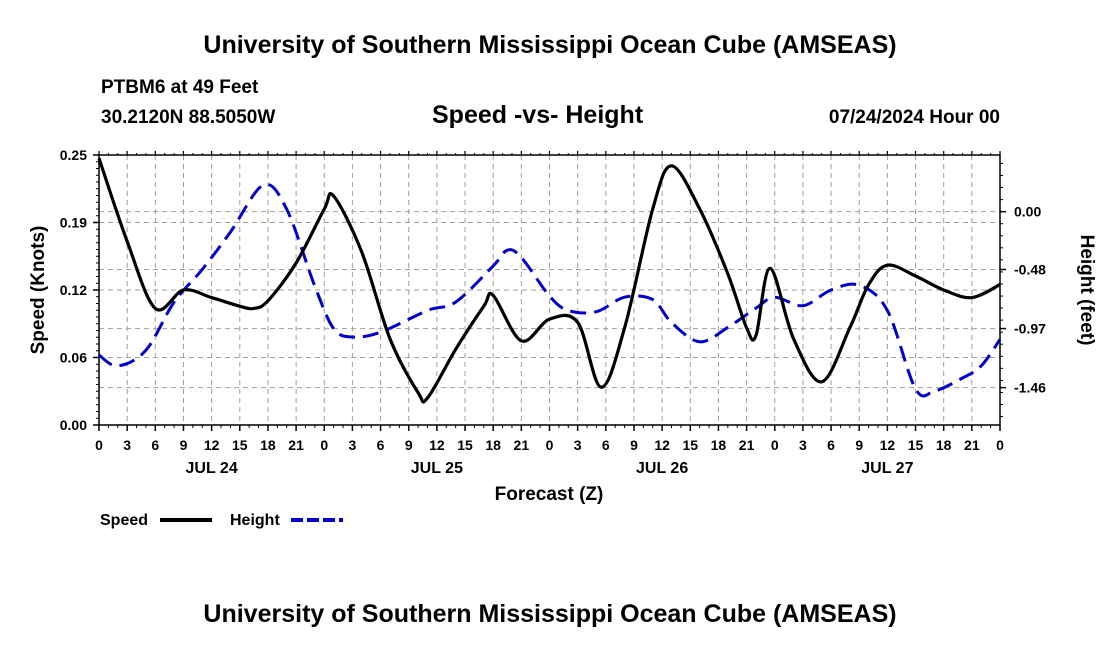 Image resolution: width=1100 pixels, height=650 pixels. I want to click on y-tick-label: 0.12, so click(73, 290).